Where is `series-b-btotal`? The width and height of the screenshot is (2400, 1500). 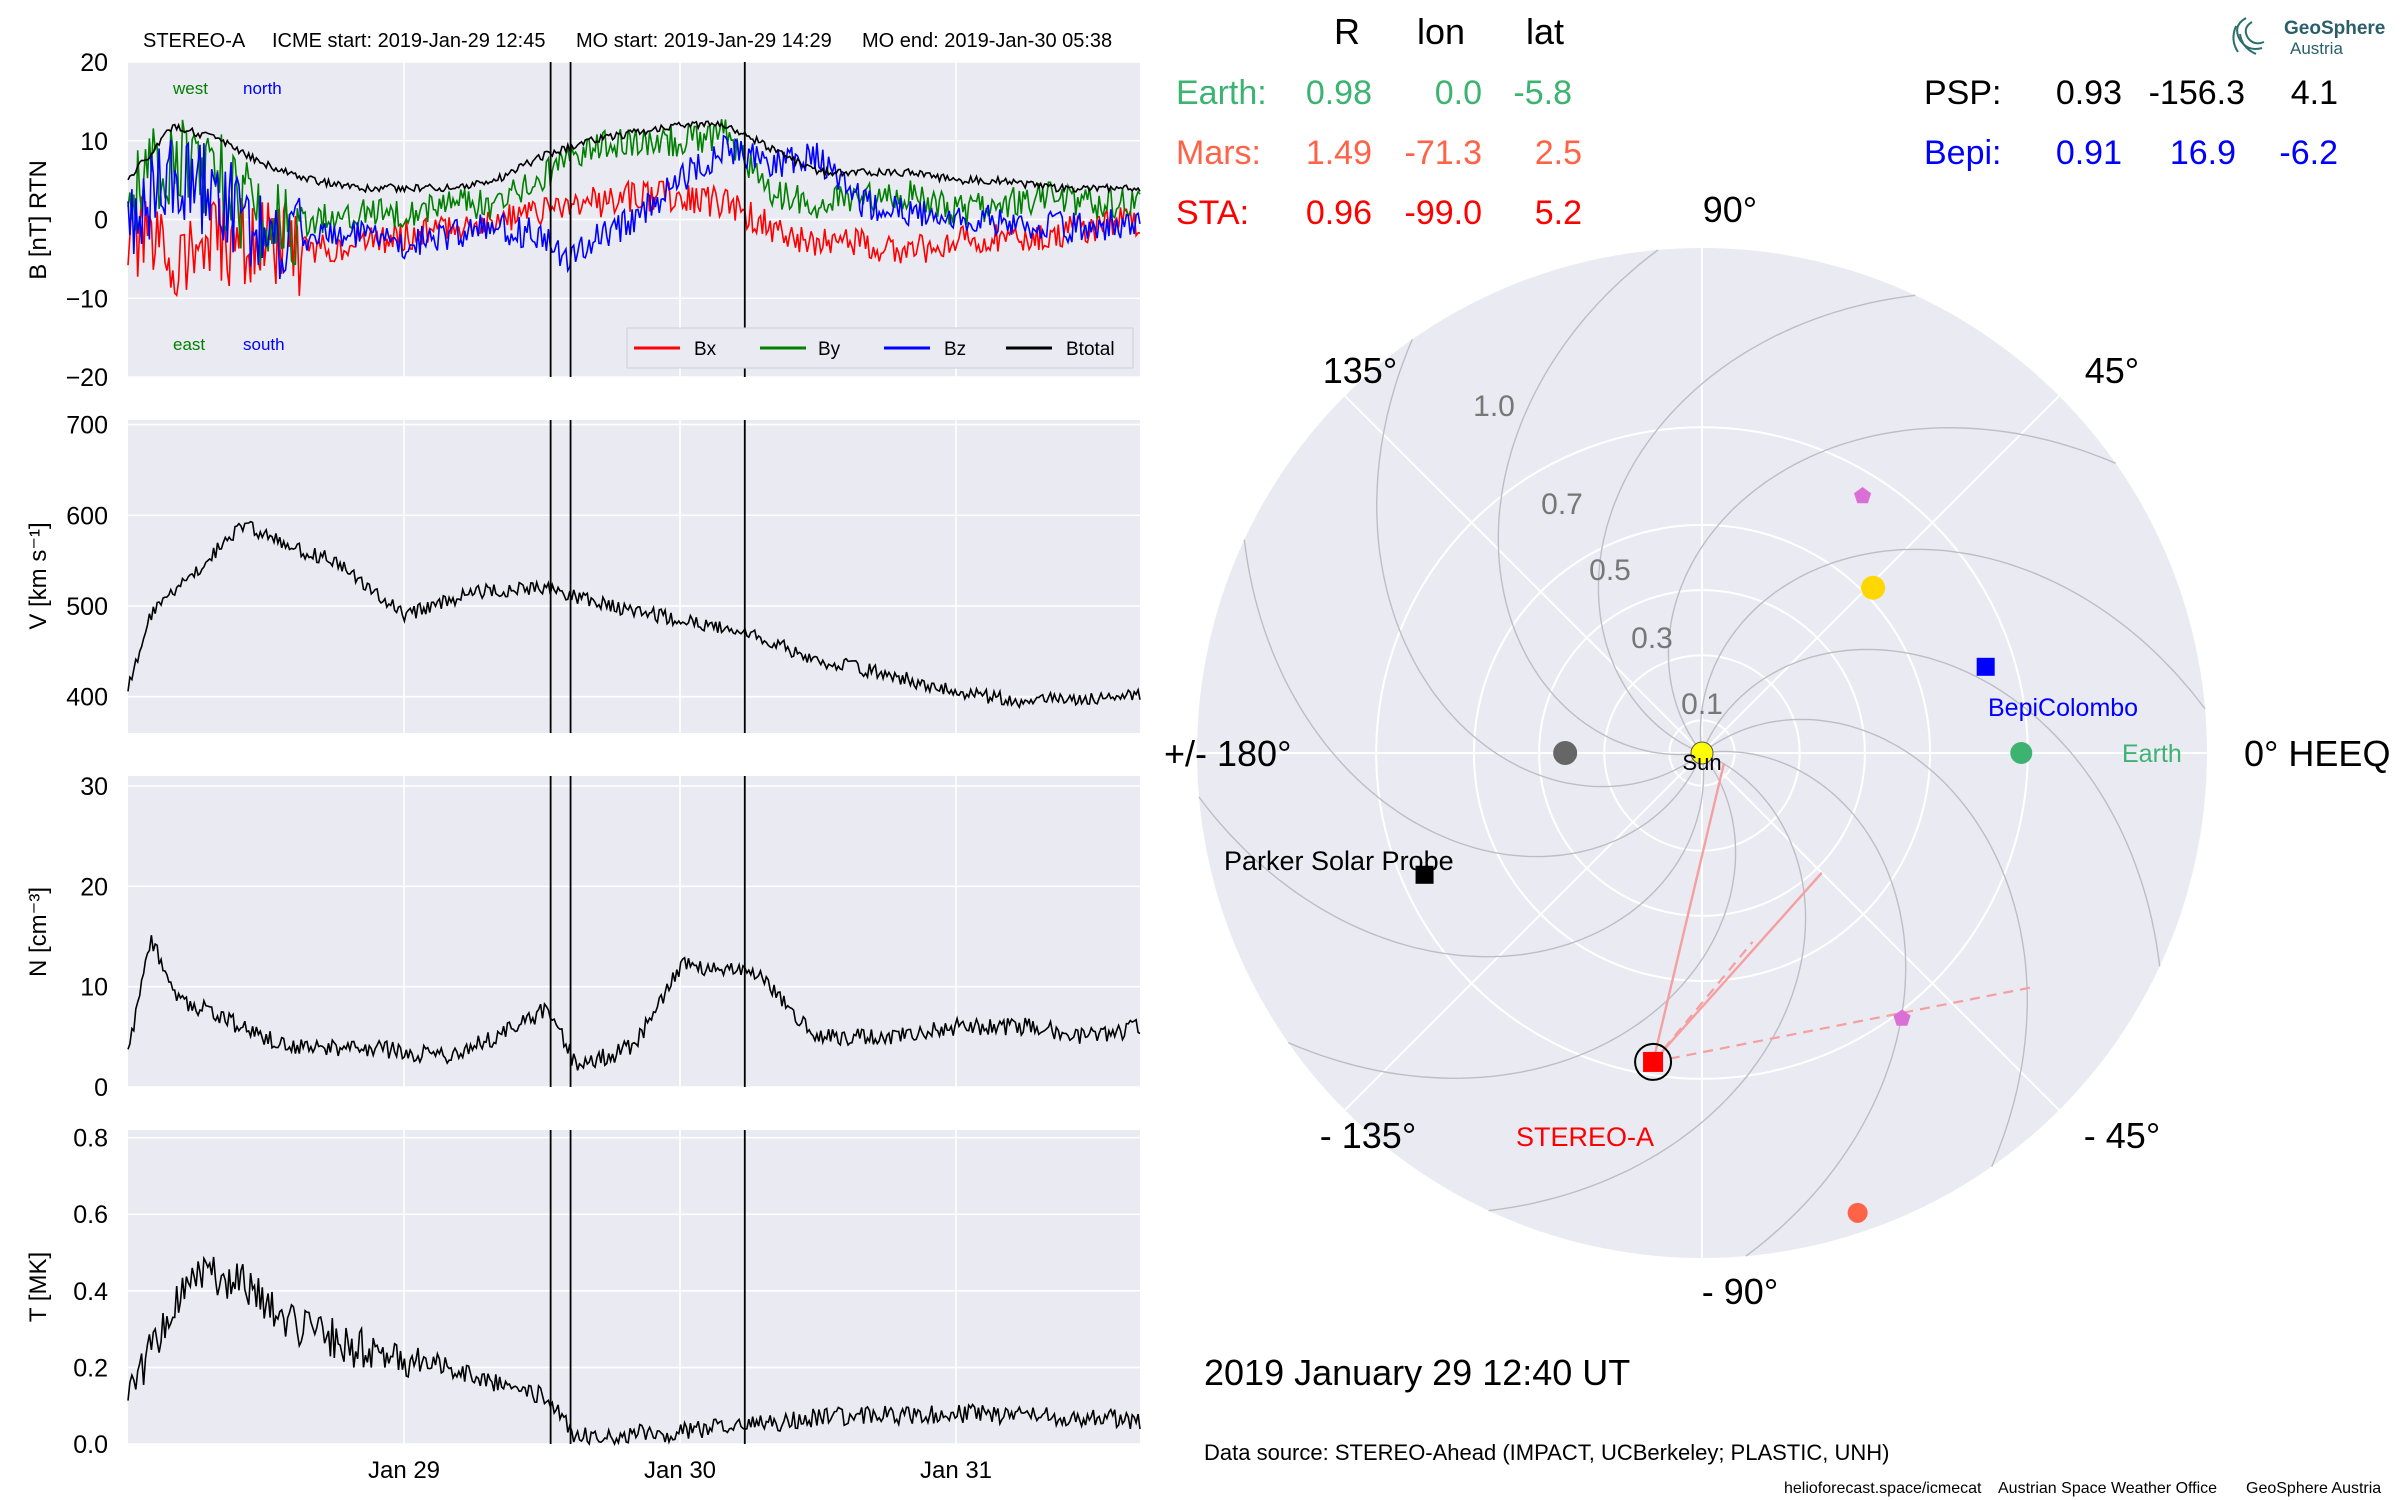 series-b-btotal is located at coordinates (634, 156).